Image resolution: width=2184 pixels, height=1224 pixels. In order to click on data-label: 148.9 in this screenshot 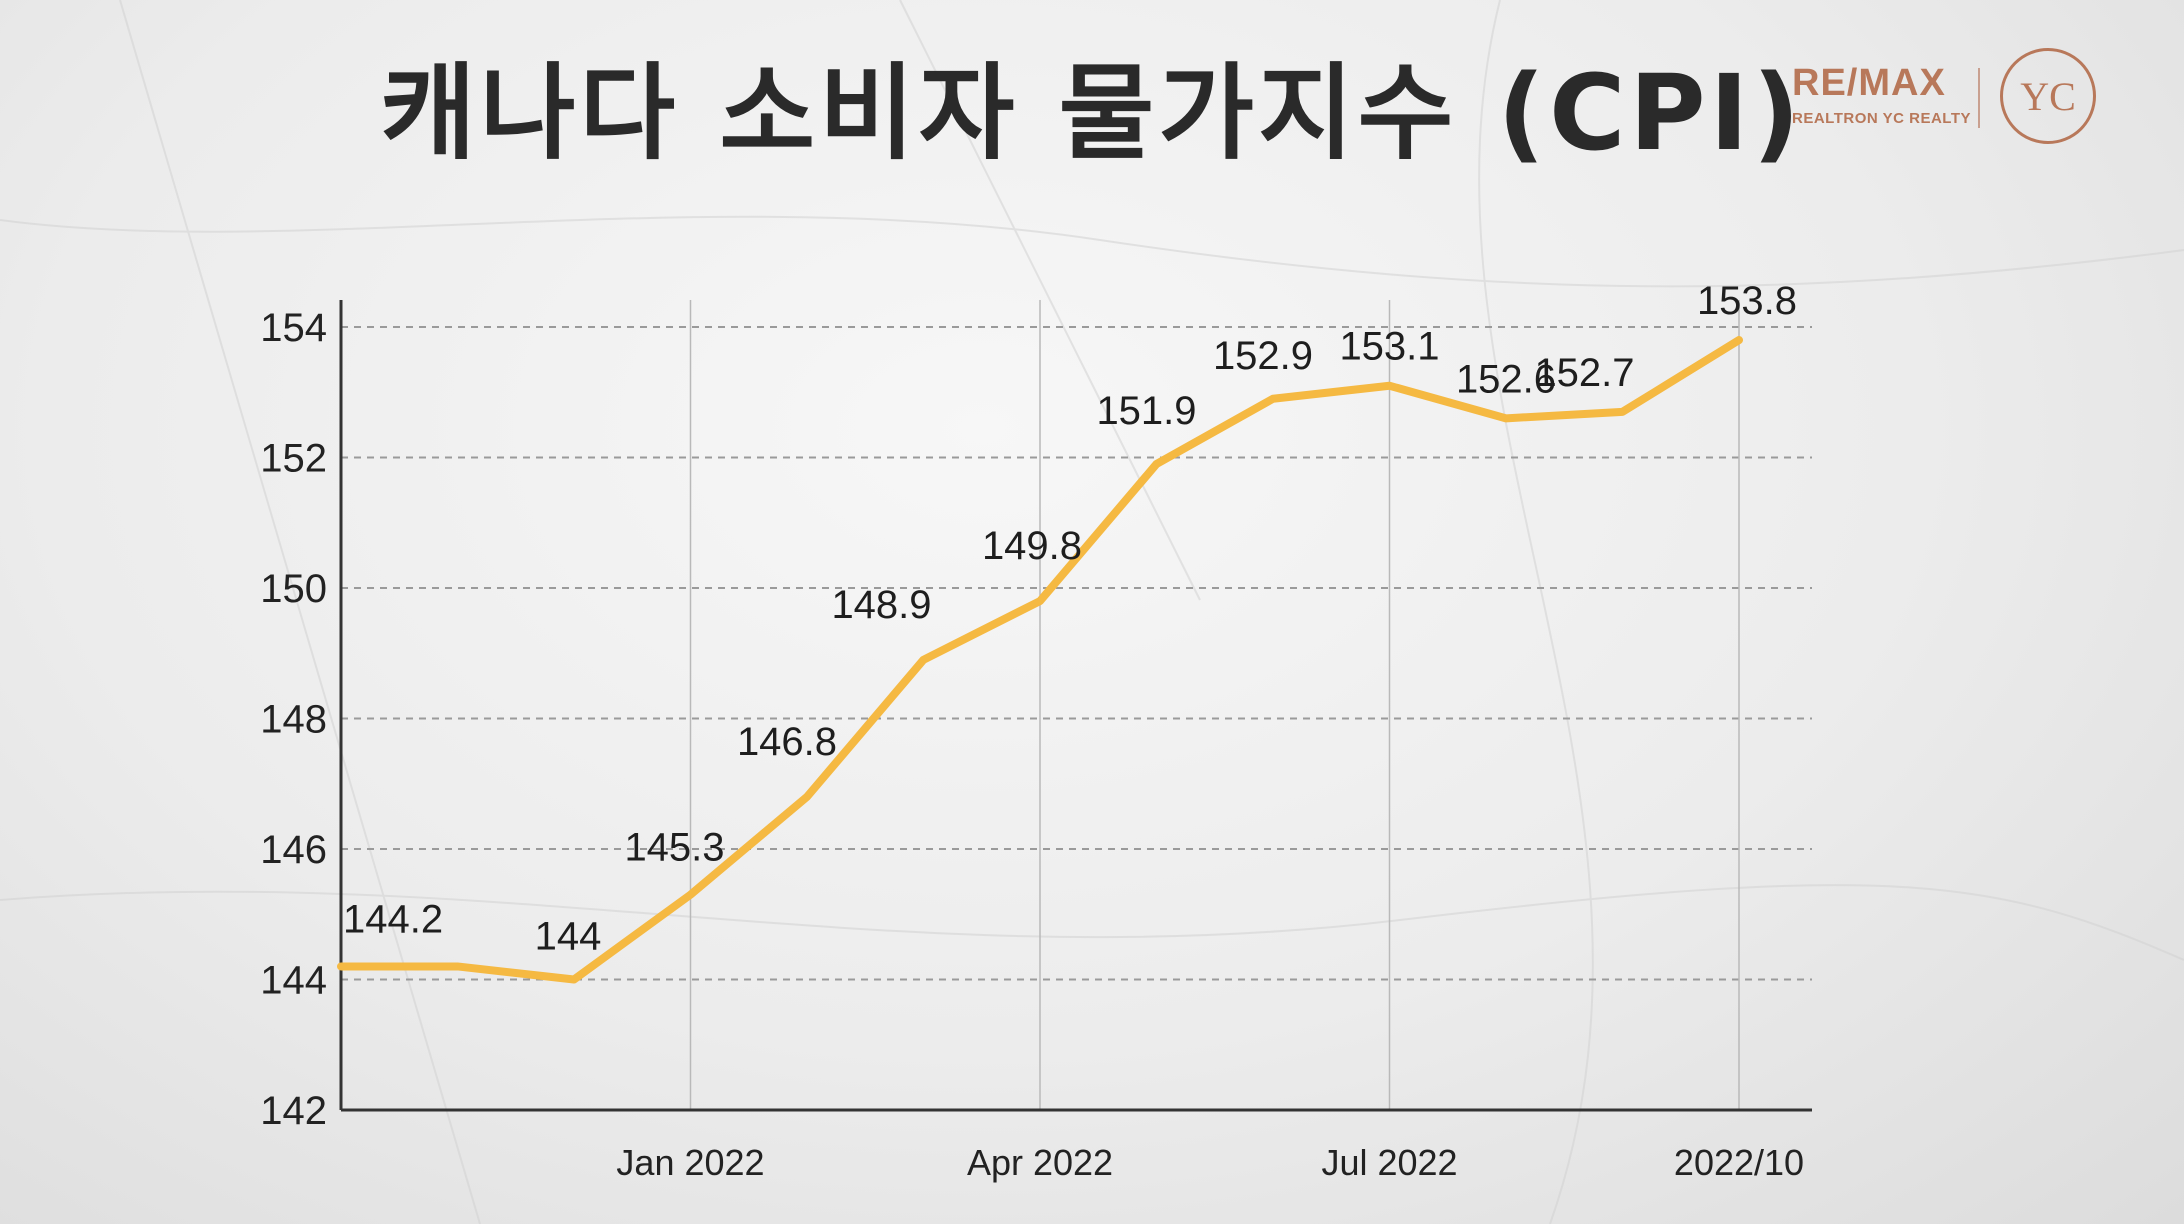, I will do `click(881, 605)`.